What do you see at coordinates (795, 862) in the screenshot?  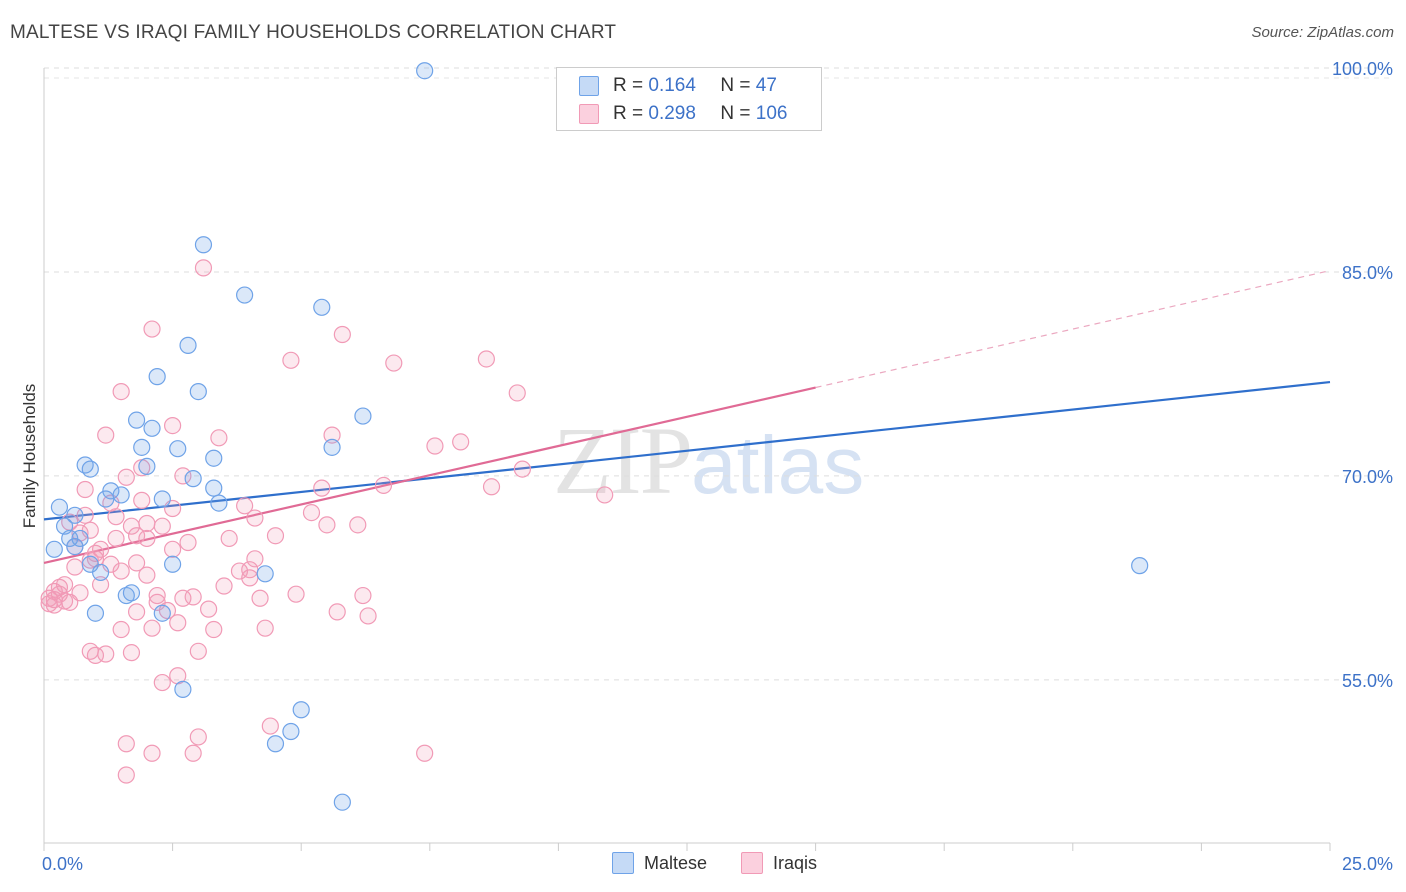 I see `legend-label-iraqis: Iraqis` at bounding box center [795, 862].